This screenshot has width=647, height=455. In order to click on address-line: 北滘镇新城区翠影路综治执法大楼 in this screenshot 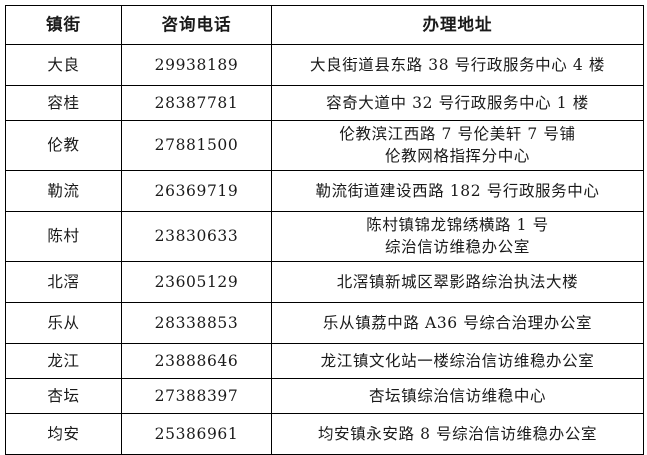, I will do `click(457, 281)`.